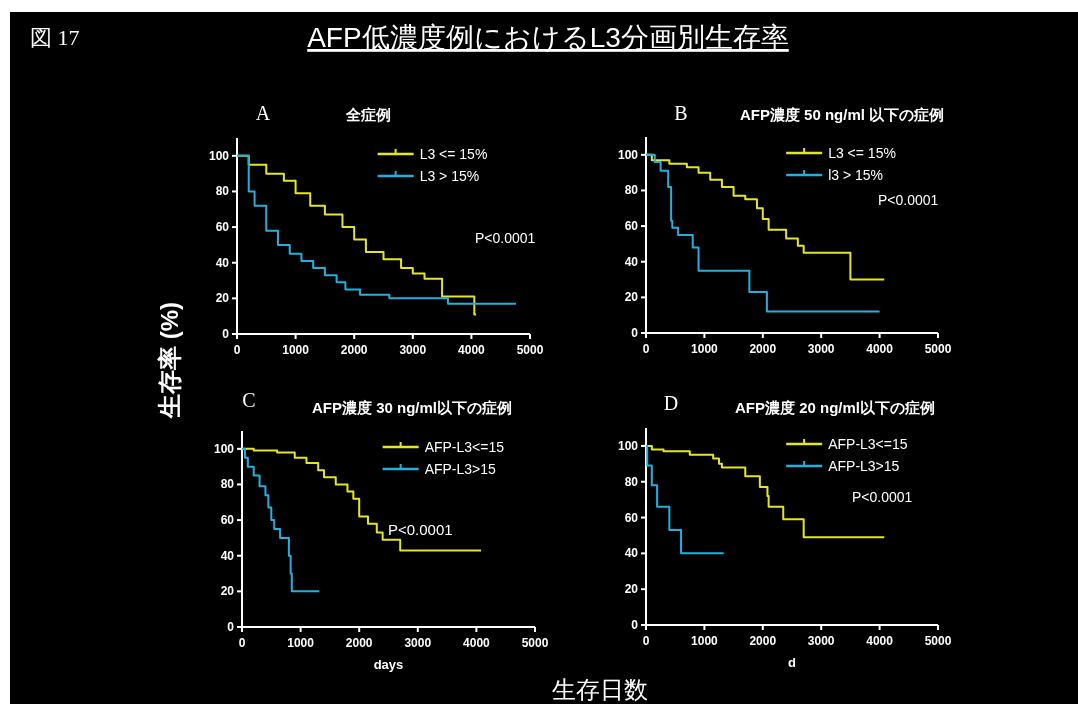  What do you see at coordinates (449, 176) in the screenshot?
I see `legend-label: L3 > 15%` at bounding box center [449, 176].